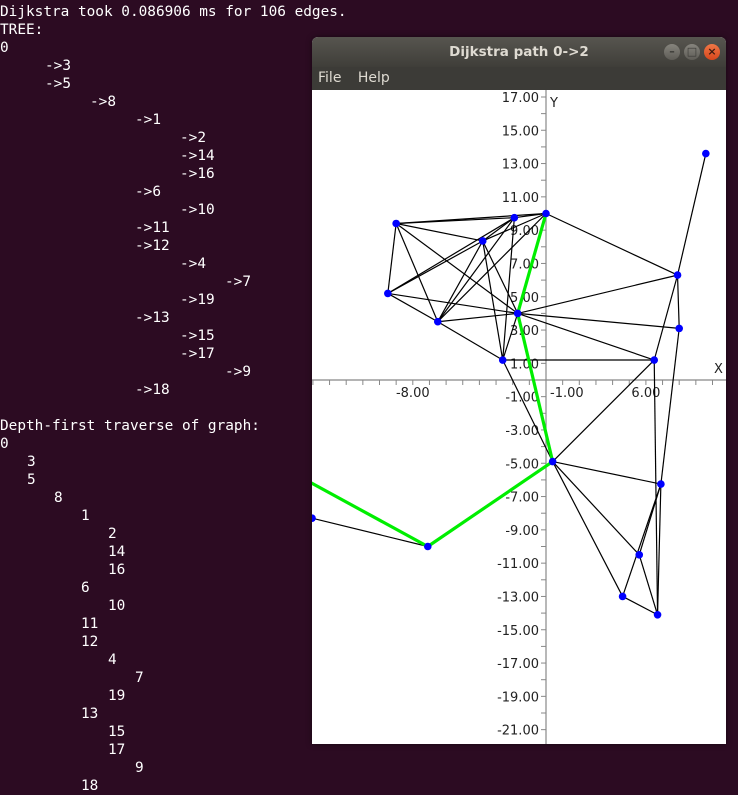 The width and height of the screenshot is (738, 795). I want to click on tree-header: TREE:, so click(22, 30).